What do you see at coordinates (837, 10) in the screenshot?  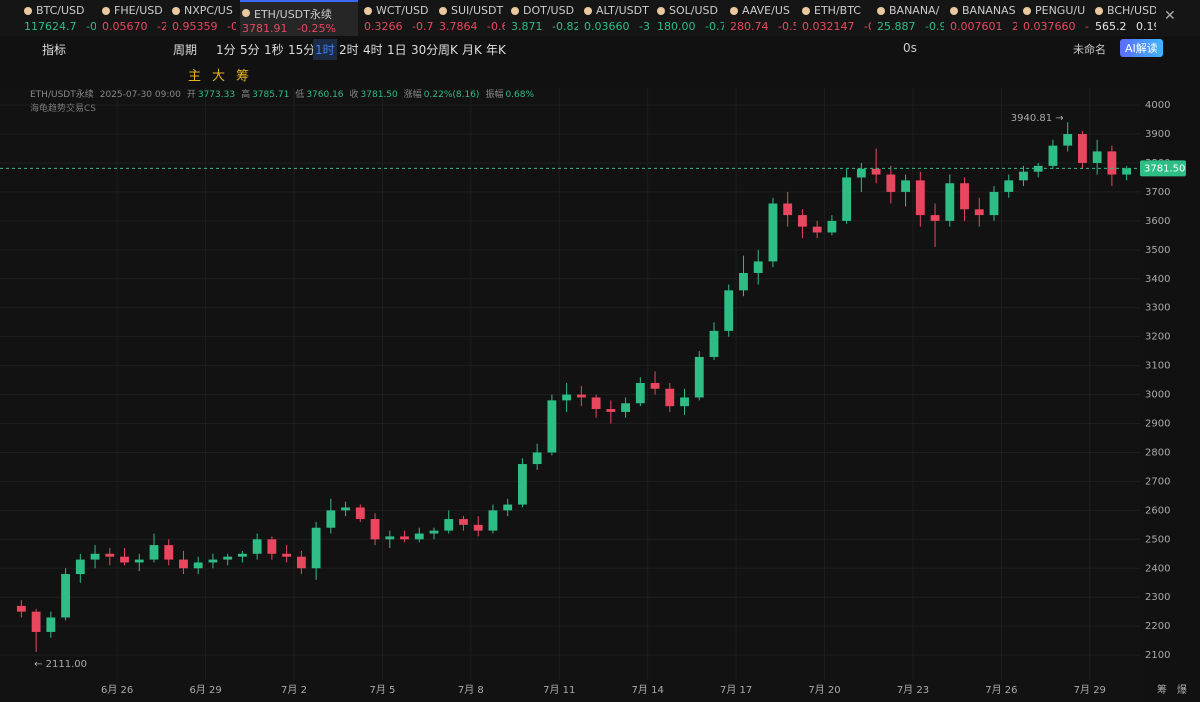 I see `ticker-name: ETH/BTC` at bounding box center [837, 10].